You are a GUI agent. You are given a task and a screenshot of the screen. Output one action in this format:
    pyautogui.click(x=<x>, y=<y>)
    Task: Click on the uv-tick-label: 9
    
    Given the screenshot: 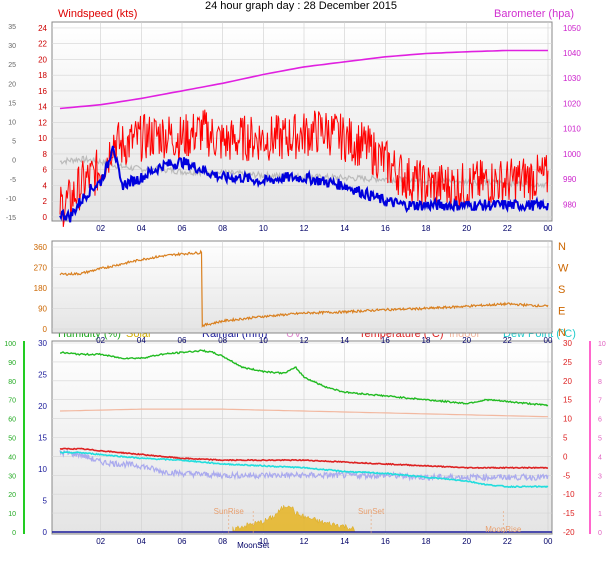 What is the action you would take?
    pyautogui.click(x=600, y=363)
    